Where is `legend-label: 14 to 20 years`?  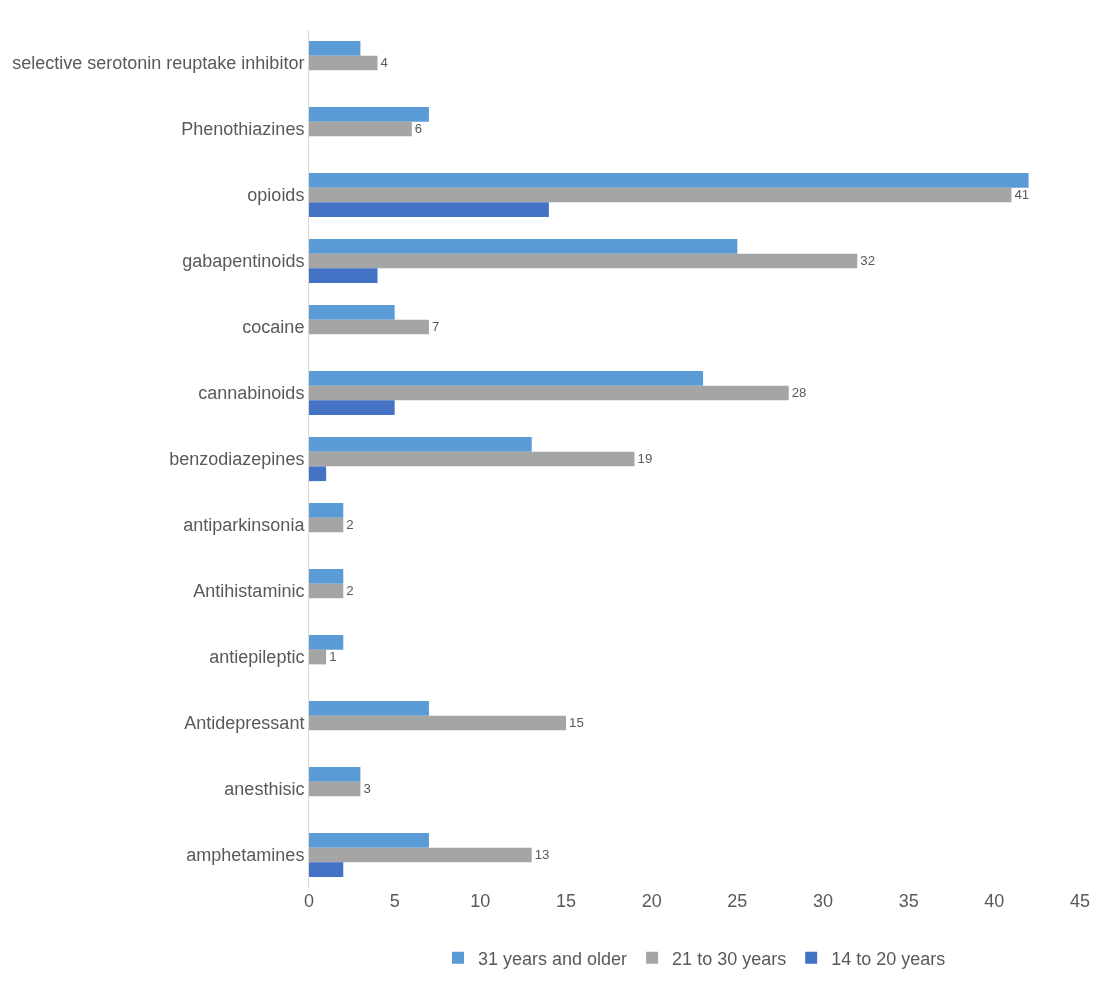
legend-label: 14 to 20 years is located at coordinates (888, 958).